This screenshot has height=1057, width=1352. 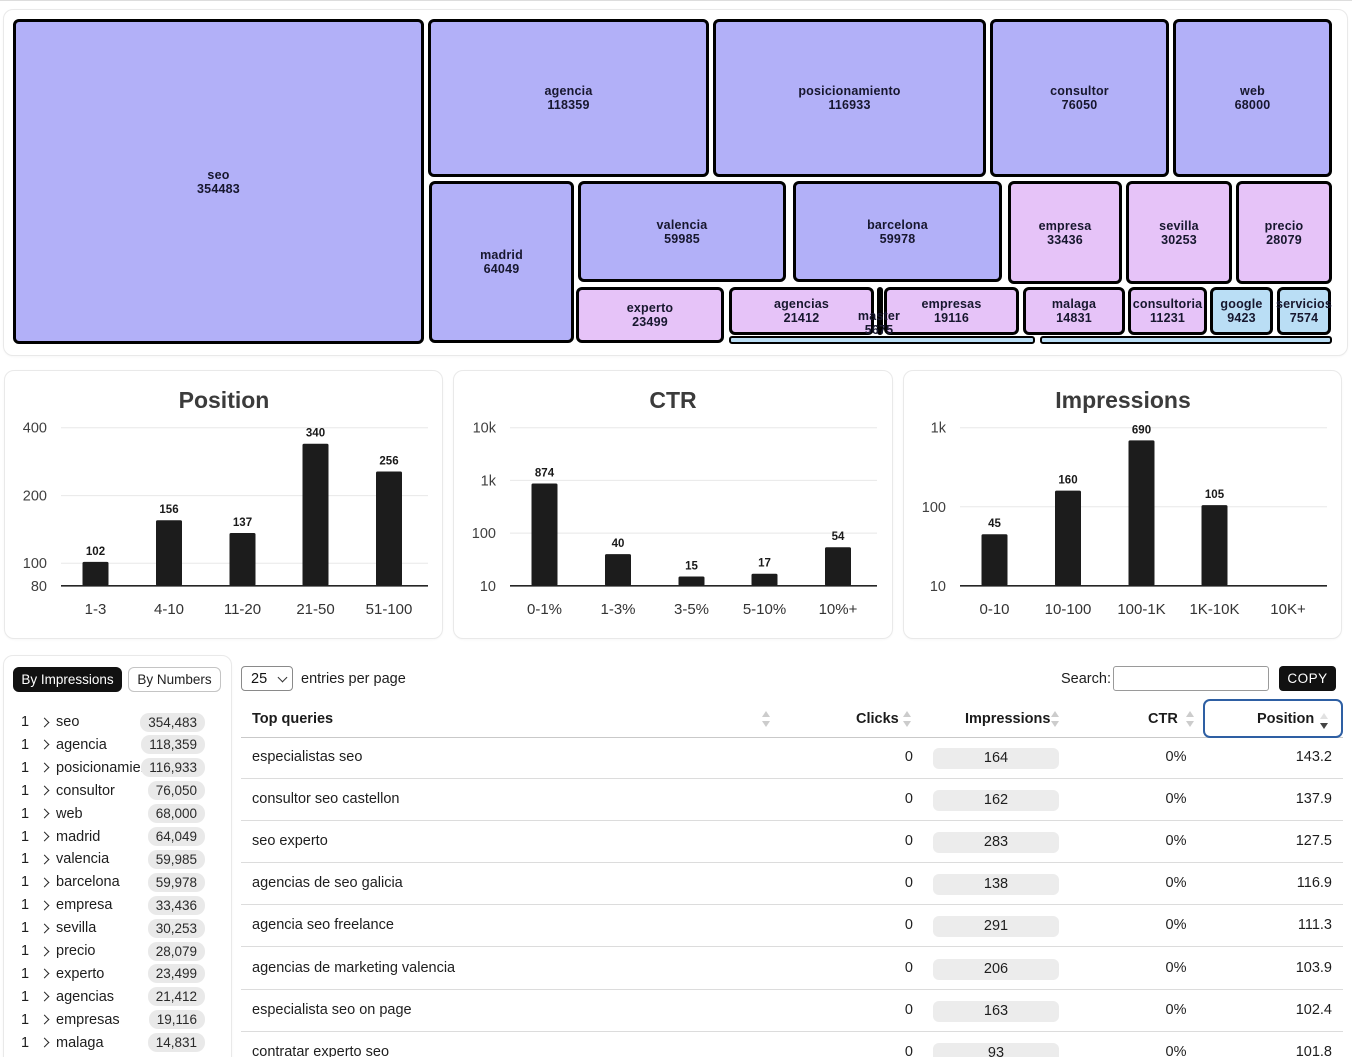 I want to click on svg-text: 10k, so click(x=485, y=429).